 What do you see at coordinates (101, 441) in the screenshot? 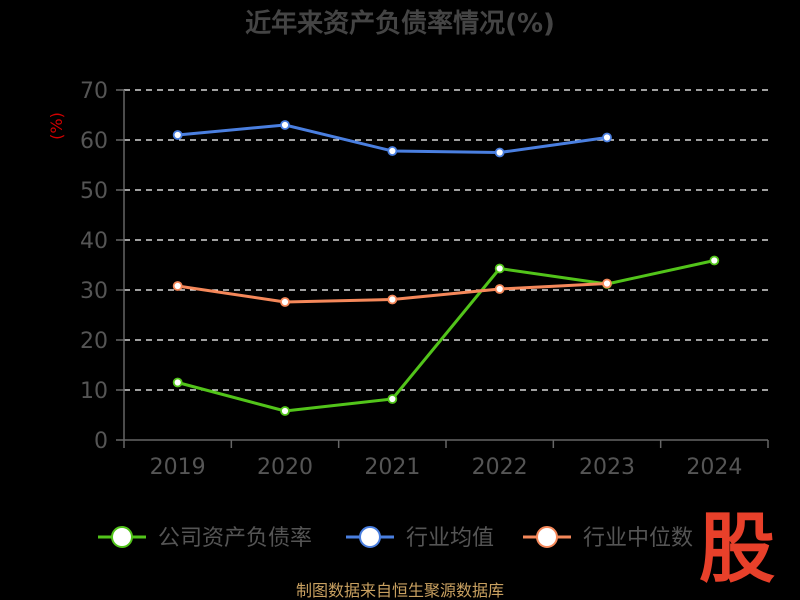
I see `y-tick-label: 0` at bounding box center [101, 441].